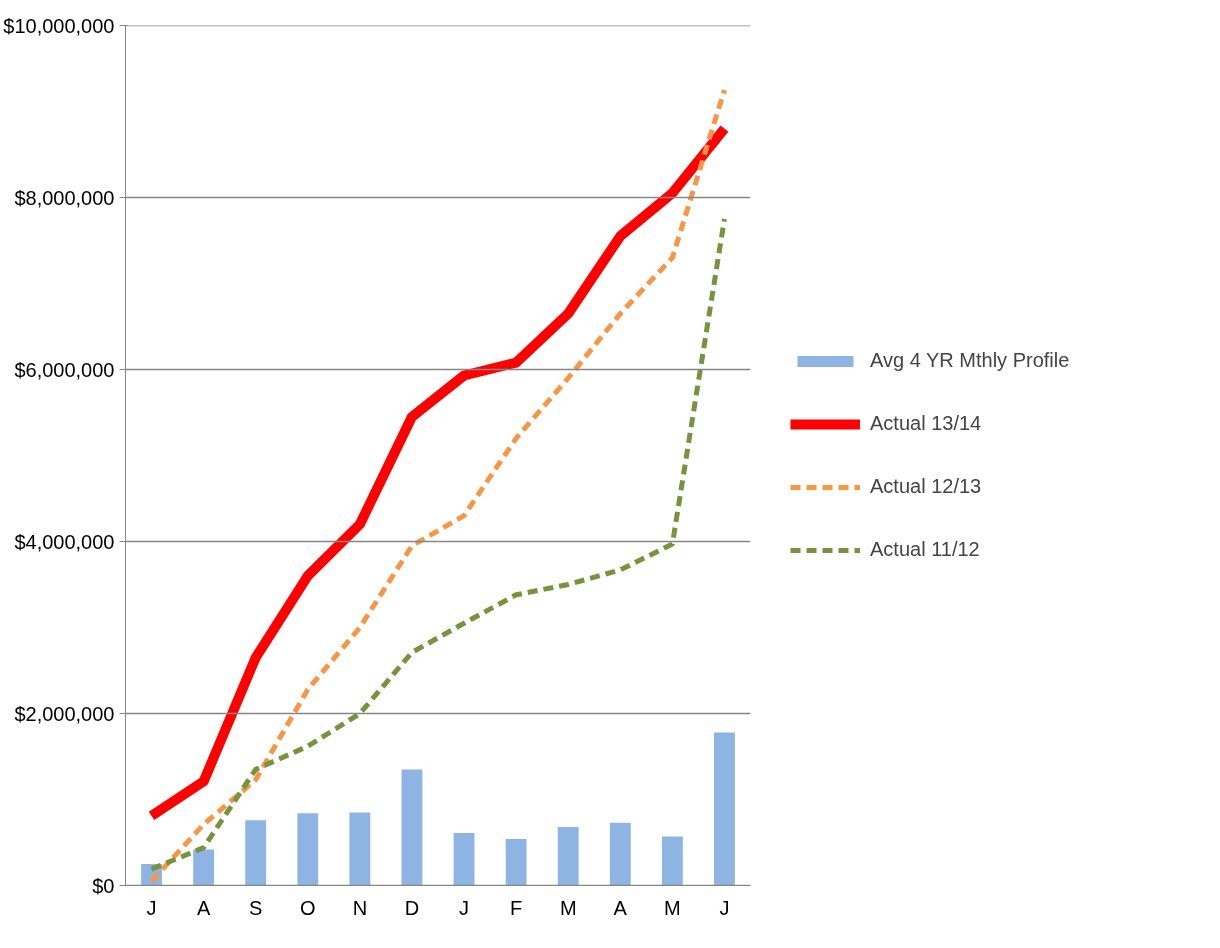 Image resolution: width=1220 pixels, height=948 pixels. Describe the element at coordinates (64, 197) in the screenshot. I see `y-tick-label: $8,000,000` at that location.